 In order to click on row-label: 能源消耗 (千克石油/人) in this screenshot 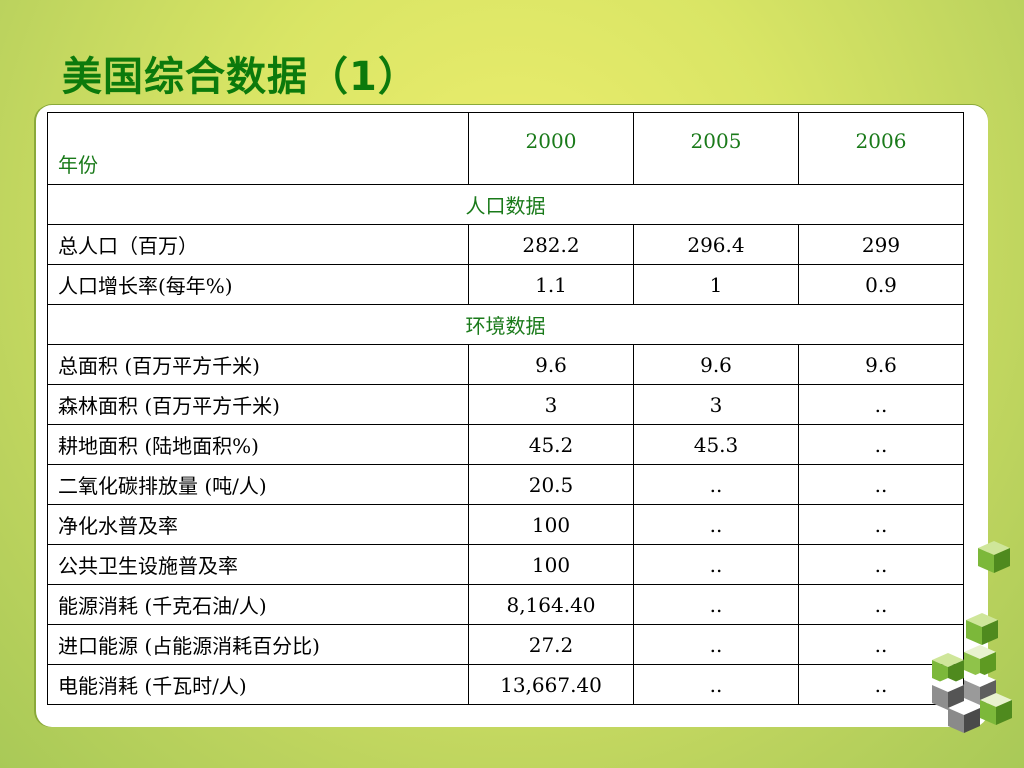, I will do `click(258, 604)`.